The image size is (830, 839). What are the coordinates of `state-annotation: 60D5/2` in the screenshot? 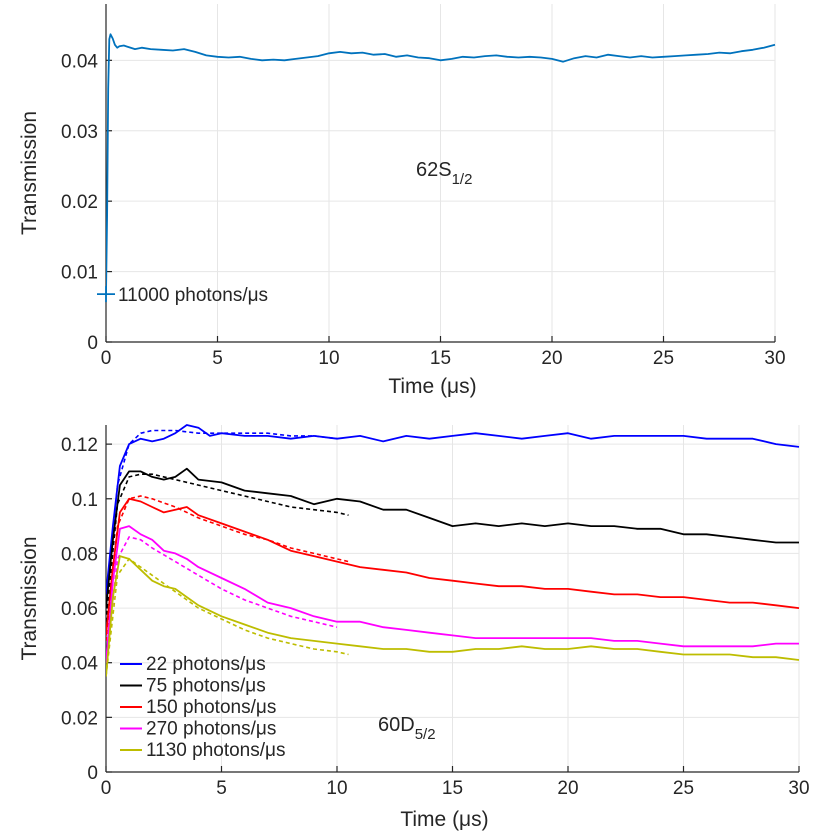 It's located at (407, 728).